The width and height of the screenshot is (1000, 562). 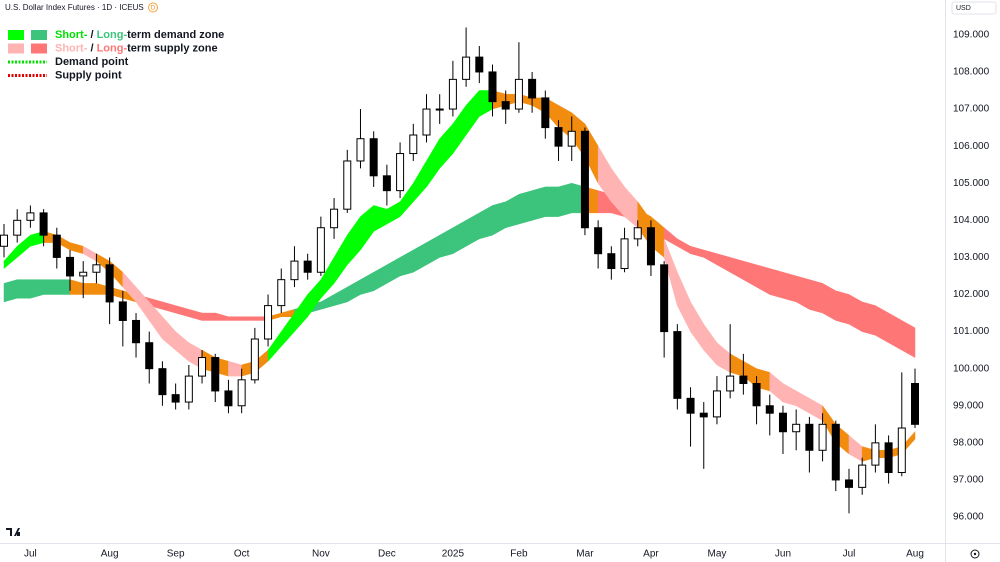 I want to click on currency-box, so click(x=974, y=8).